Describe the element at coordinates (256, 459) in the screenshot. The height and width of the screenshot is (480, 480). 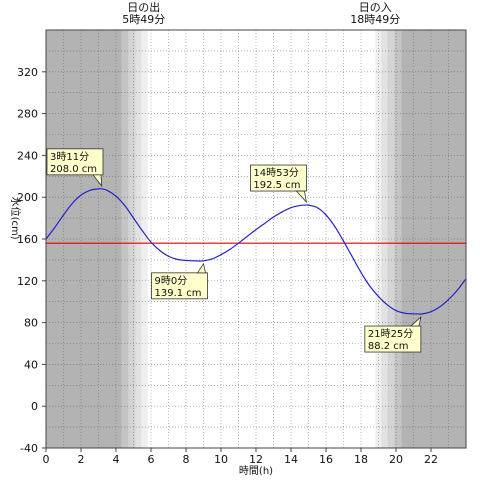
I see `x-tick-label-12: 12` at that location.